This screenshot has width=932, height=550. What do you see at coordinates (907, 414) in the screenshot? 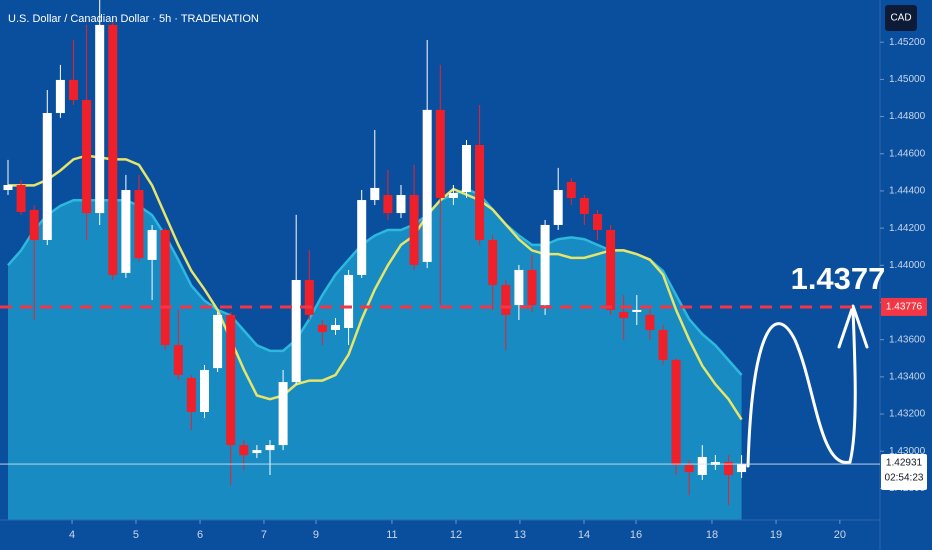
I see `y-tick-label: 1.43200` at bounding box center [907, 414].